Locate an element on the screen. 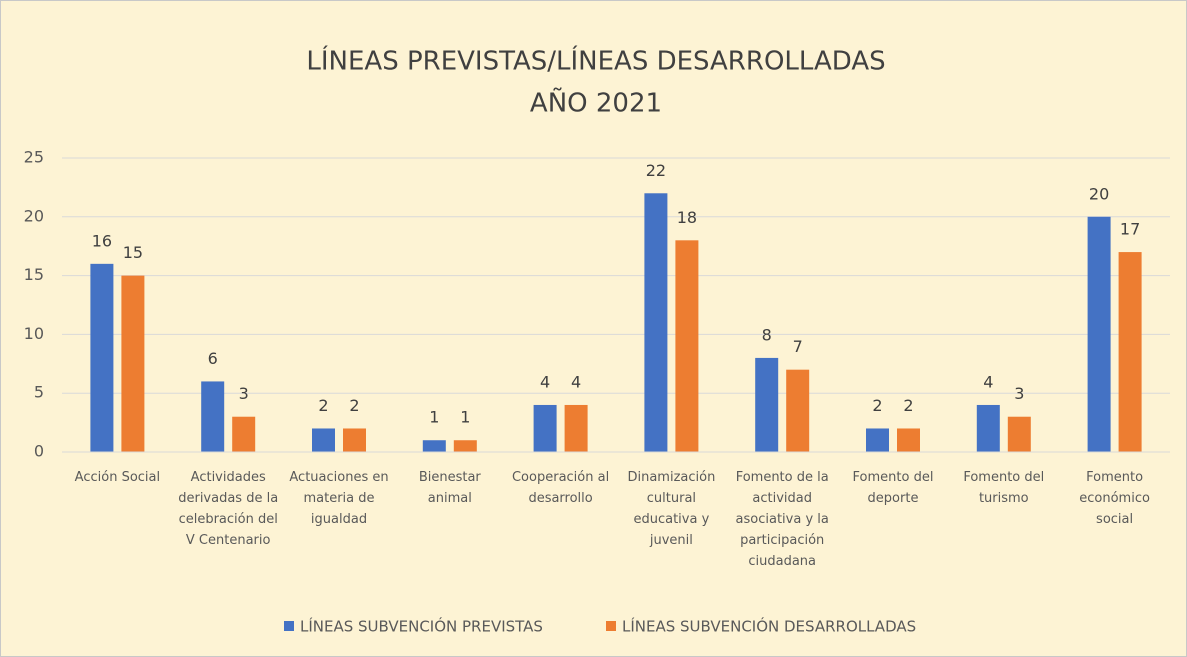  data-label: 20 is located at coordinates (1099, 193).